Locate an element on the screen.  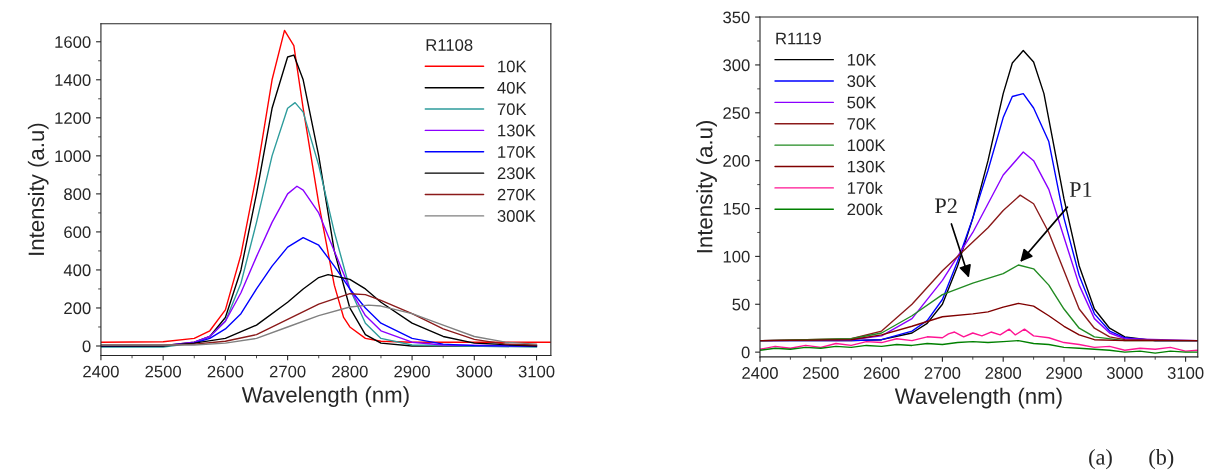
y-tick-label: 350 is located at coordinates (736, 17).